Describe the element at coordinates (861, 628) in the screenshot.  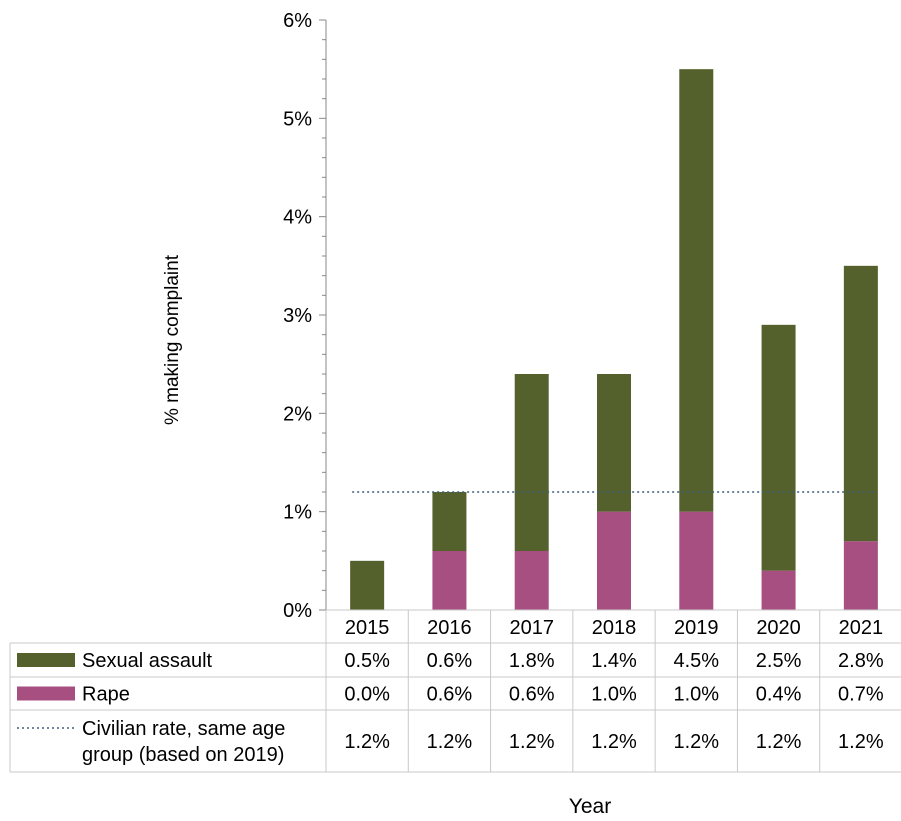
I see `x-category-label: 2021` at that location.